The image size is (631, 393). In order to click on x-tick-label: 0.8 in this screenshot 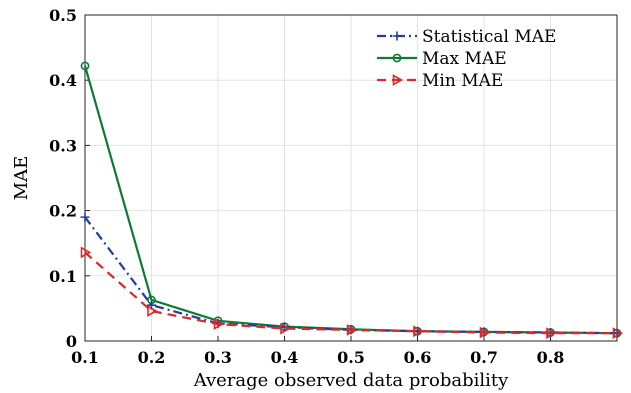, I will do `click(551, 357)`.